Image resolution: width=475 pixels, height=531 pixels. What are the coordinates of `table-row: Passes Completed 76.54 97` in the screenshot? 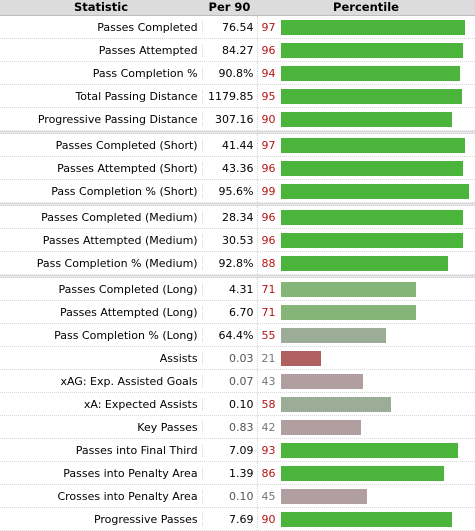 It's located at (237, 27).